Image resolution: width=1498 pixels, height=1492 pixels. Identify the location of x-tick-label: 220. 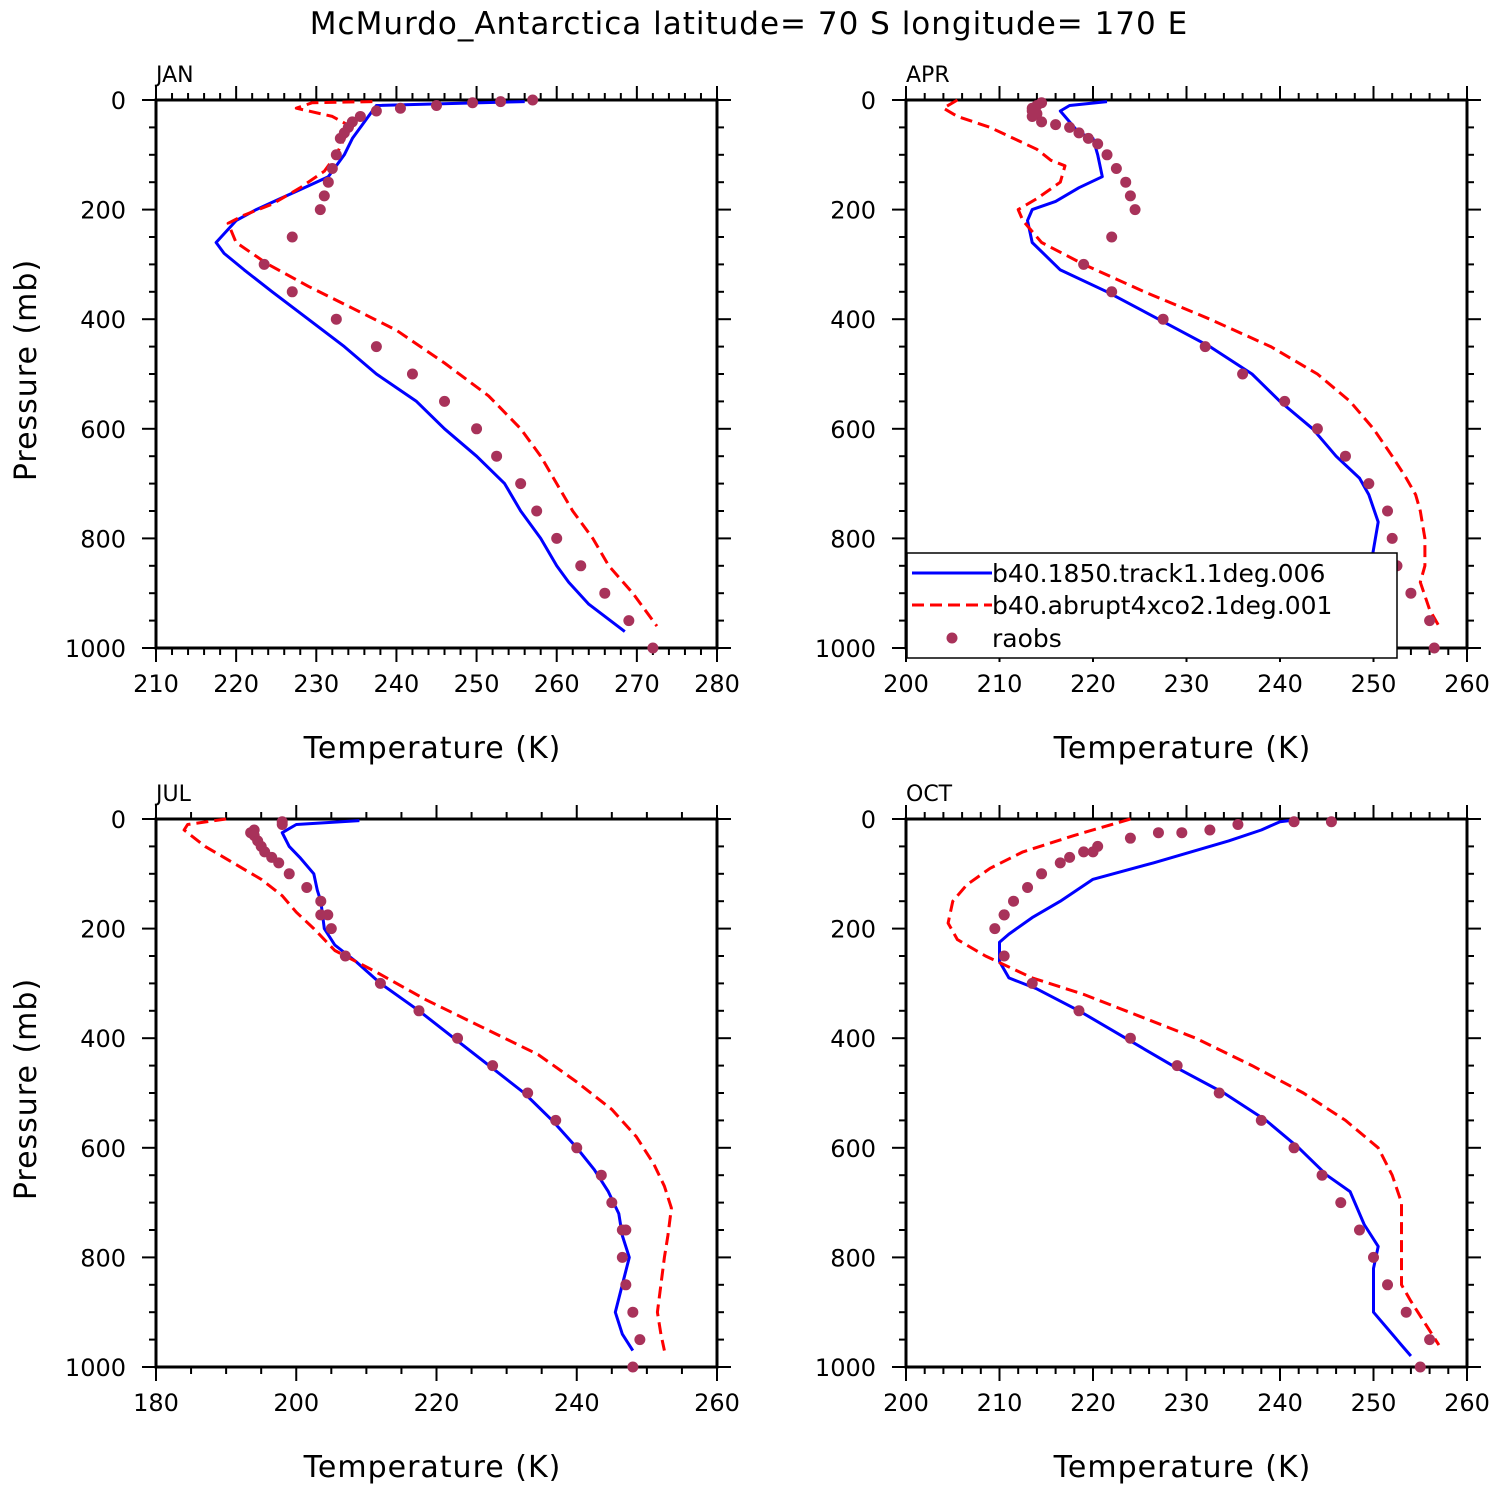
(1093, 1403).